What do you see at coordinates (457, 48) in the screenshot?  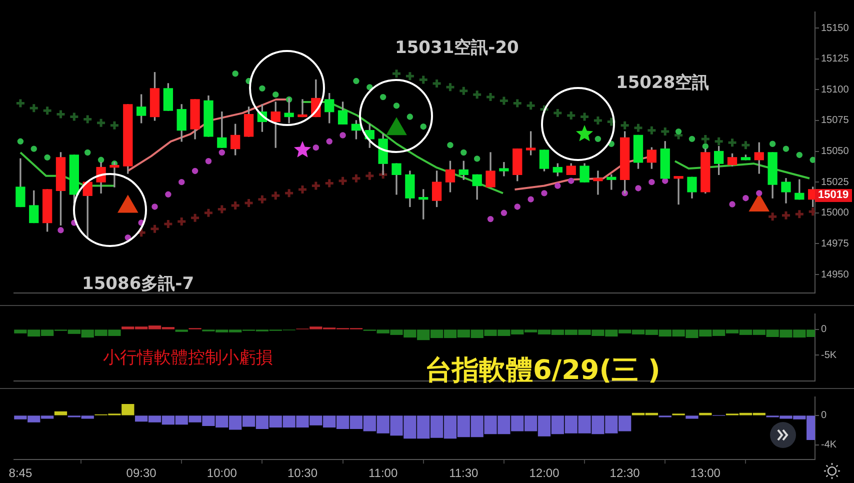 I see `annotation: 15031空訊-20` at bounding box center [457, 48].